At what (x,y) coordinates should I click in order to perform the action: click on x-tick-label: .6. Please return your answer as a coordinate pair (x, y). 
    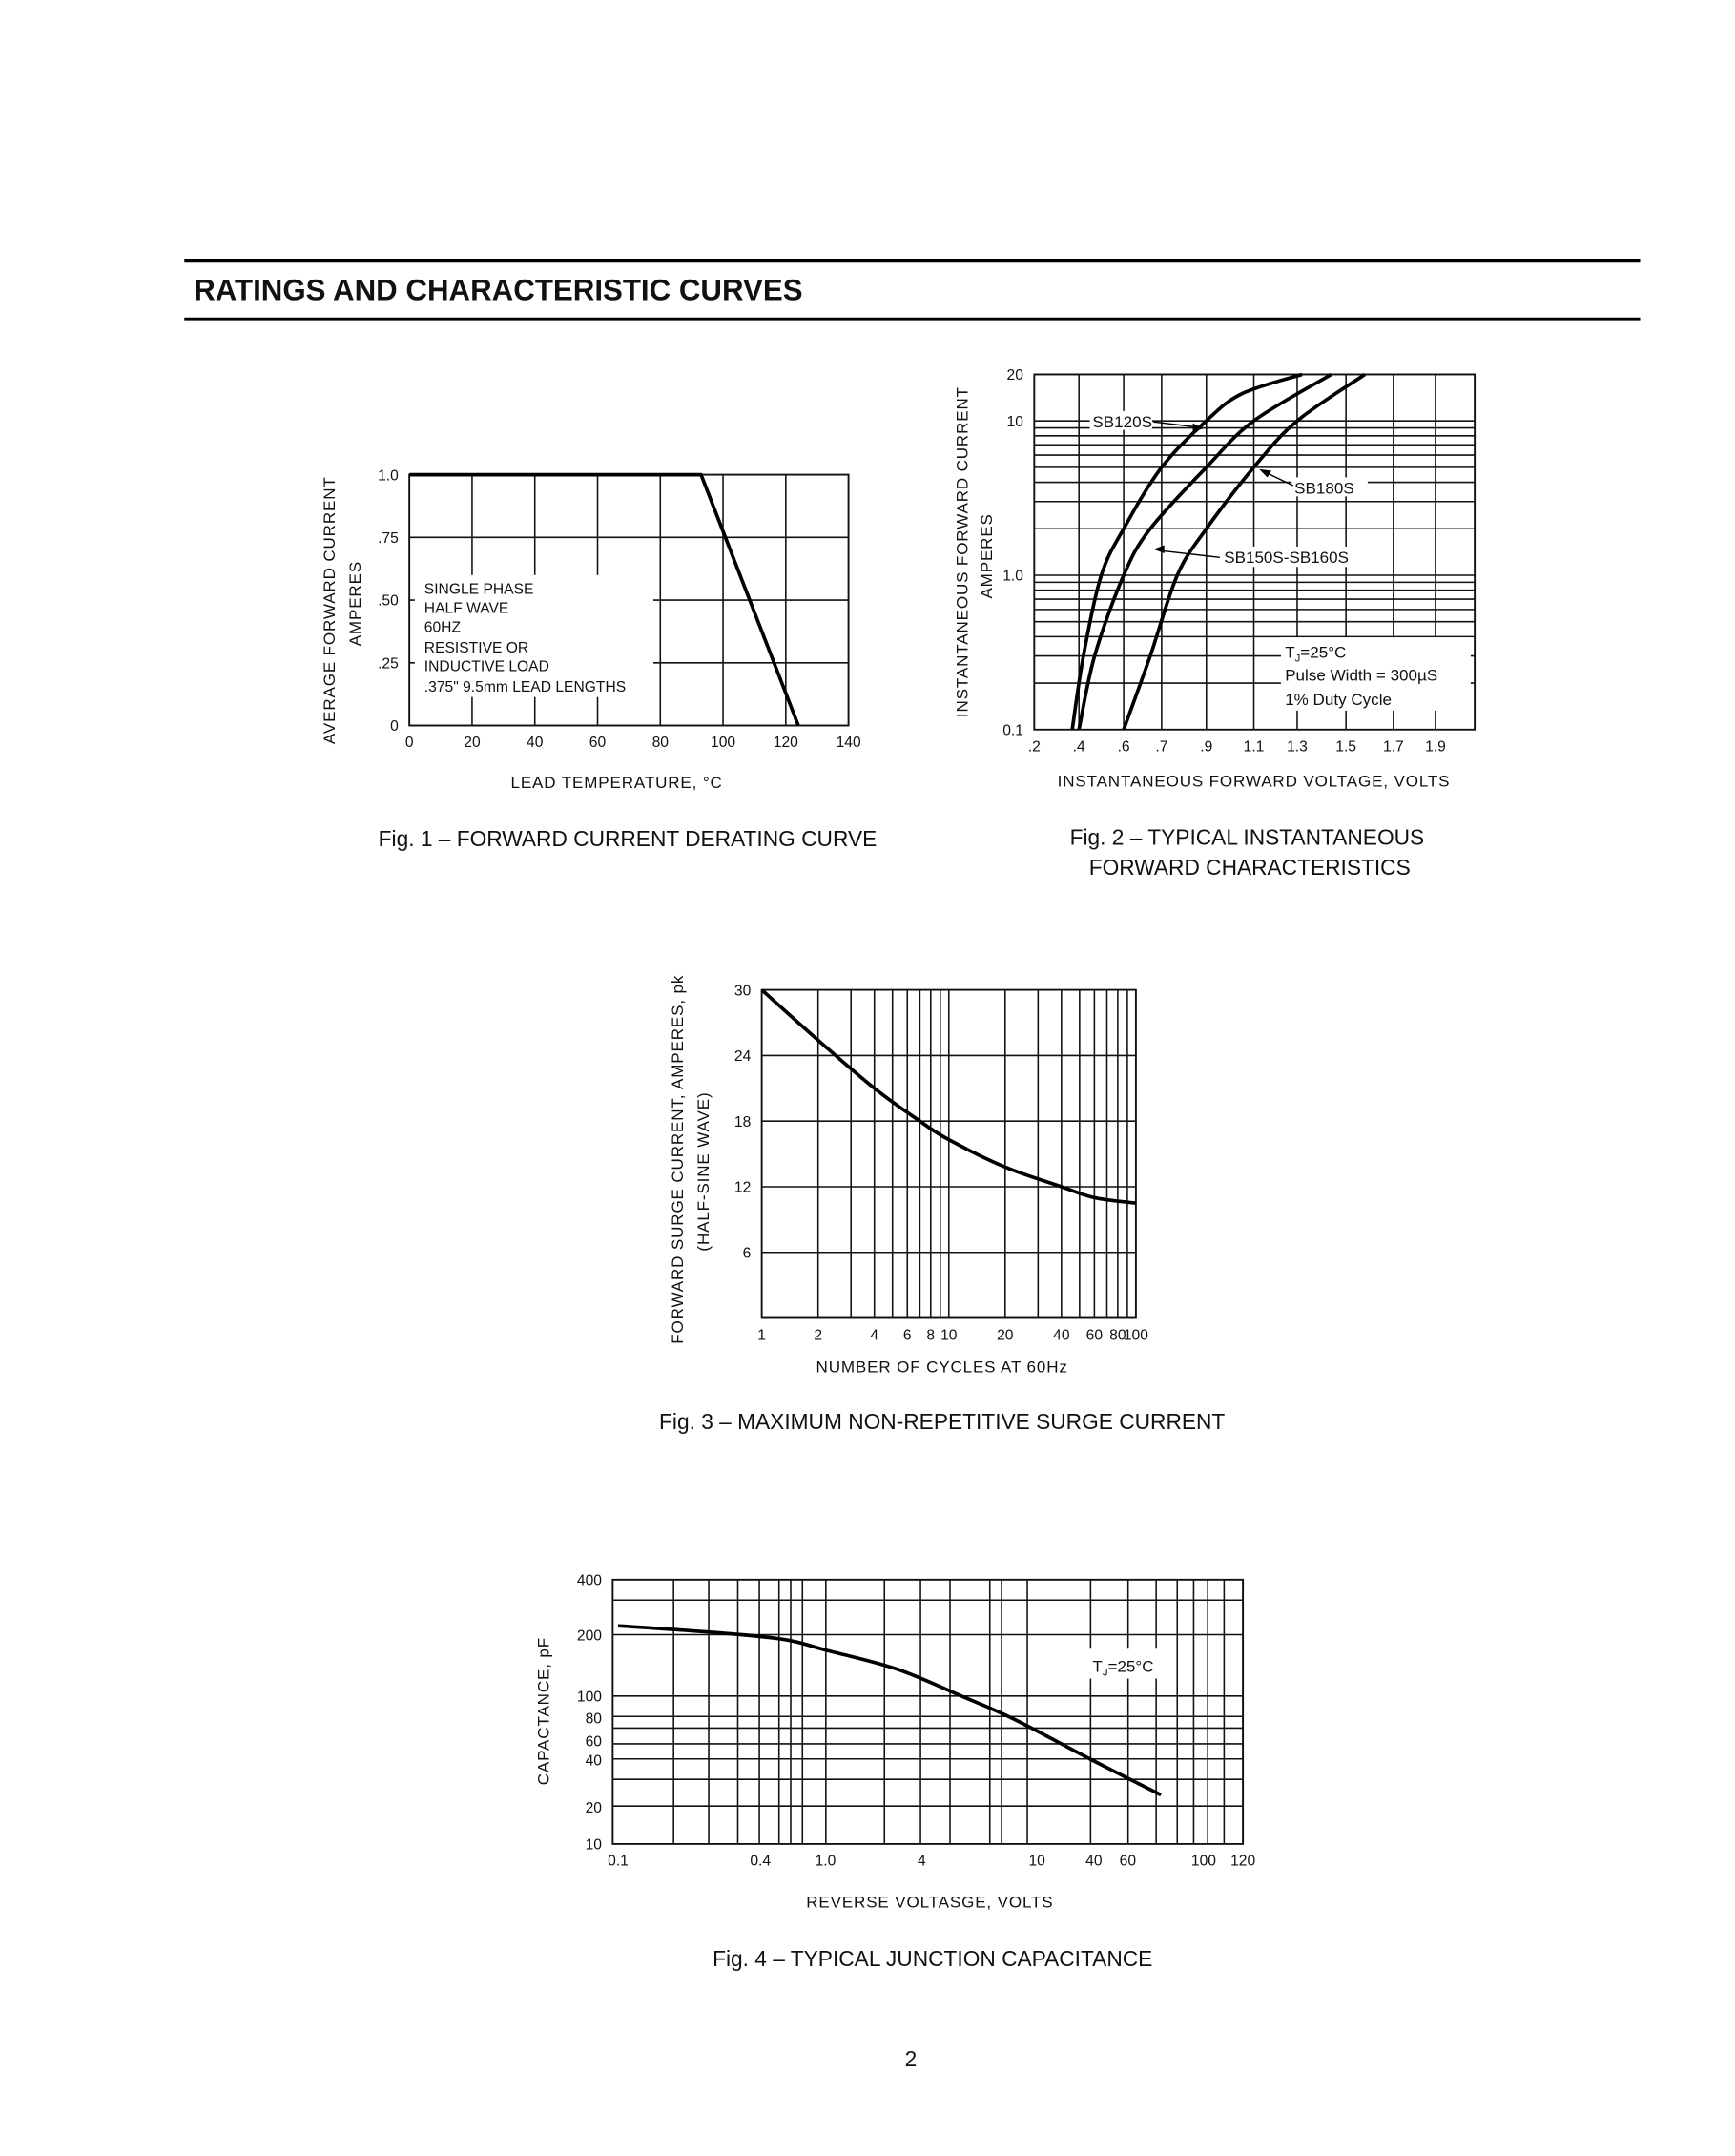
    Looking at the image, I should click on (1124, 747).